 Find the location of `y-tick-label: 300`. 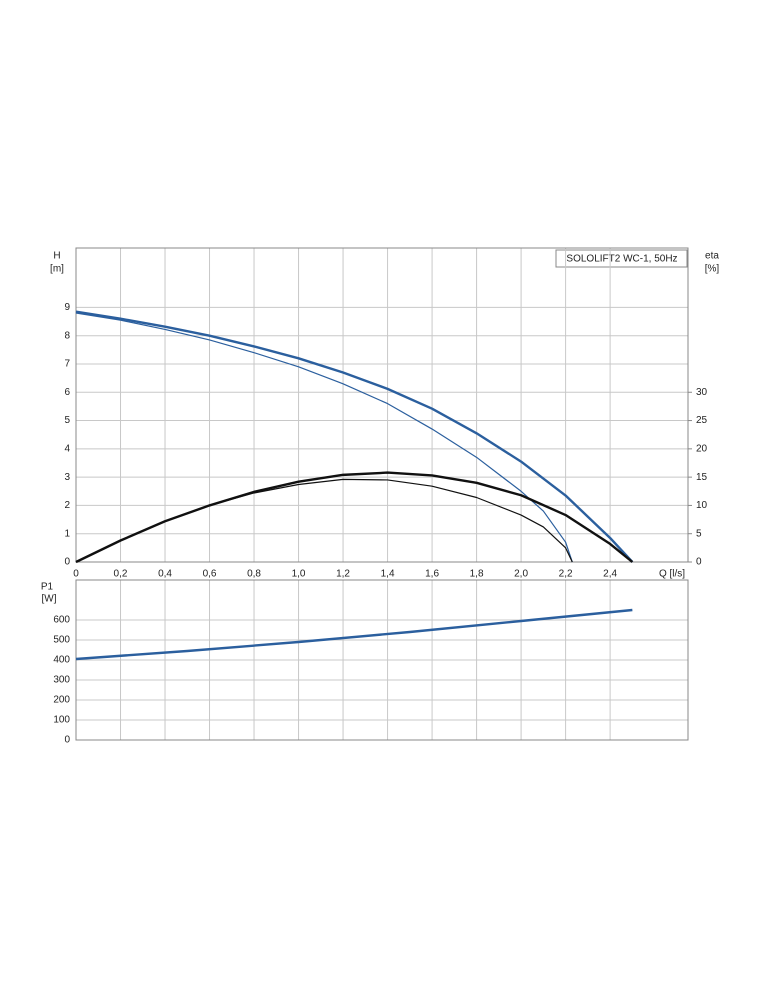

y-tick-label: 300 is located at coordinates (61, 680).